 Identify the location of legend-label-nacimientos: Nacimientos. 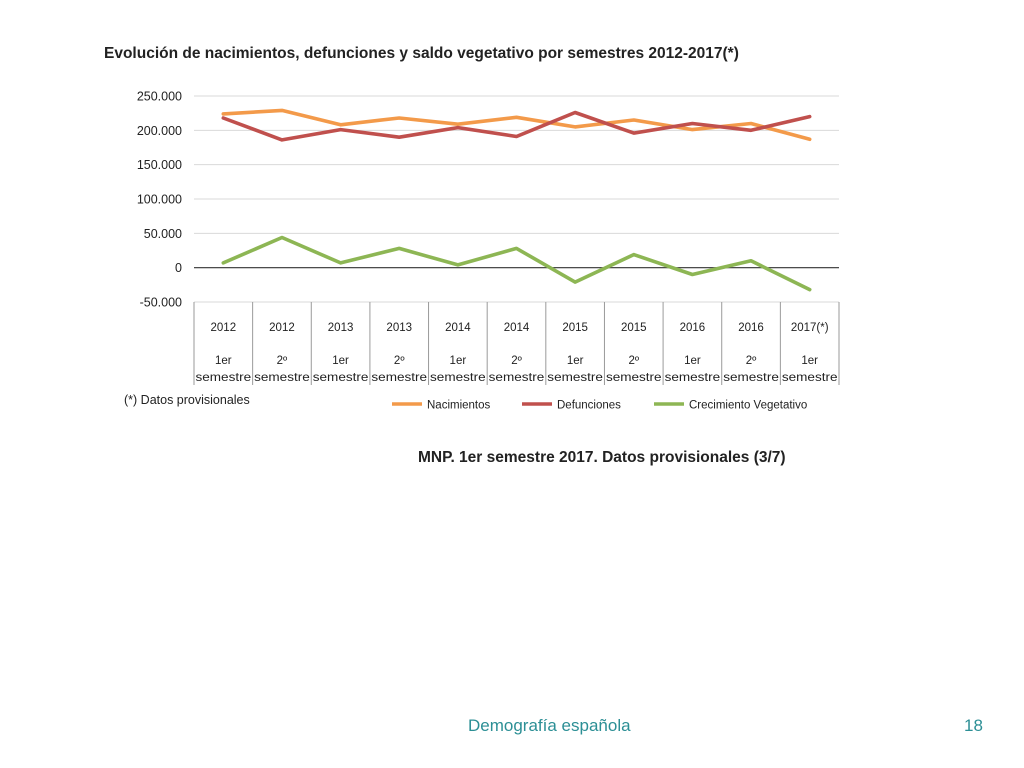
(459, 406).